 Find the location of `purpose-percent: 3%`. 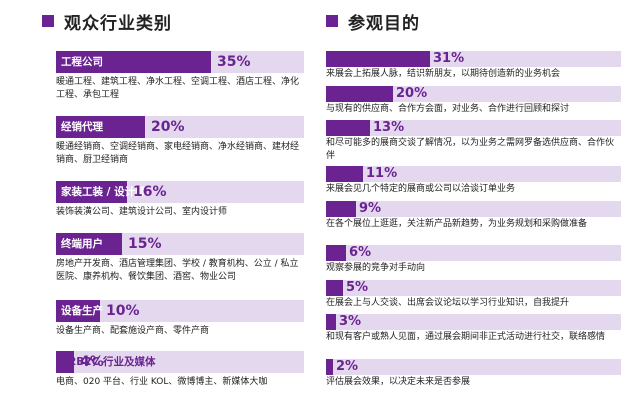

purpose-percent: 3% is located at coordinates (350, 321).